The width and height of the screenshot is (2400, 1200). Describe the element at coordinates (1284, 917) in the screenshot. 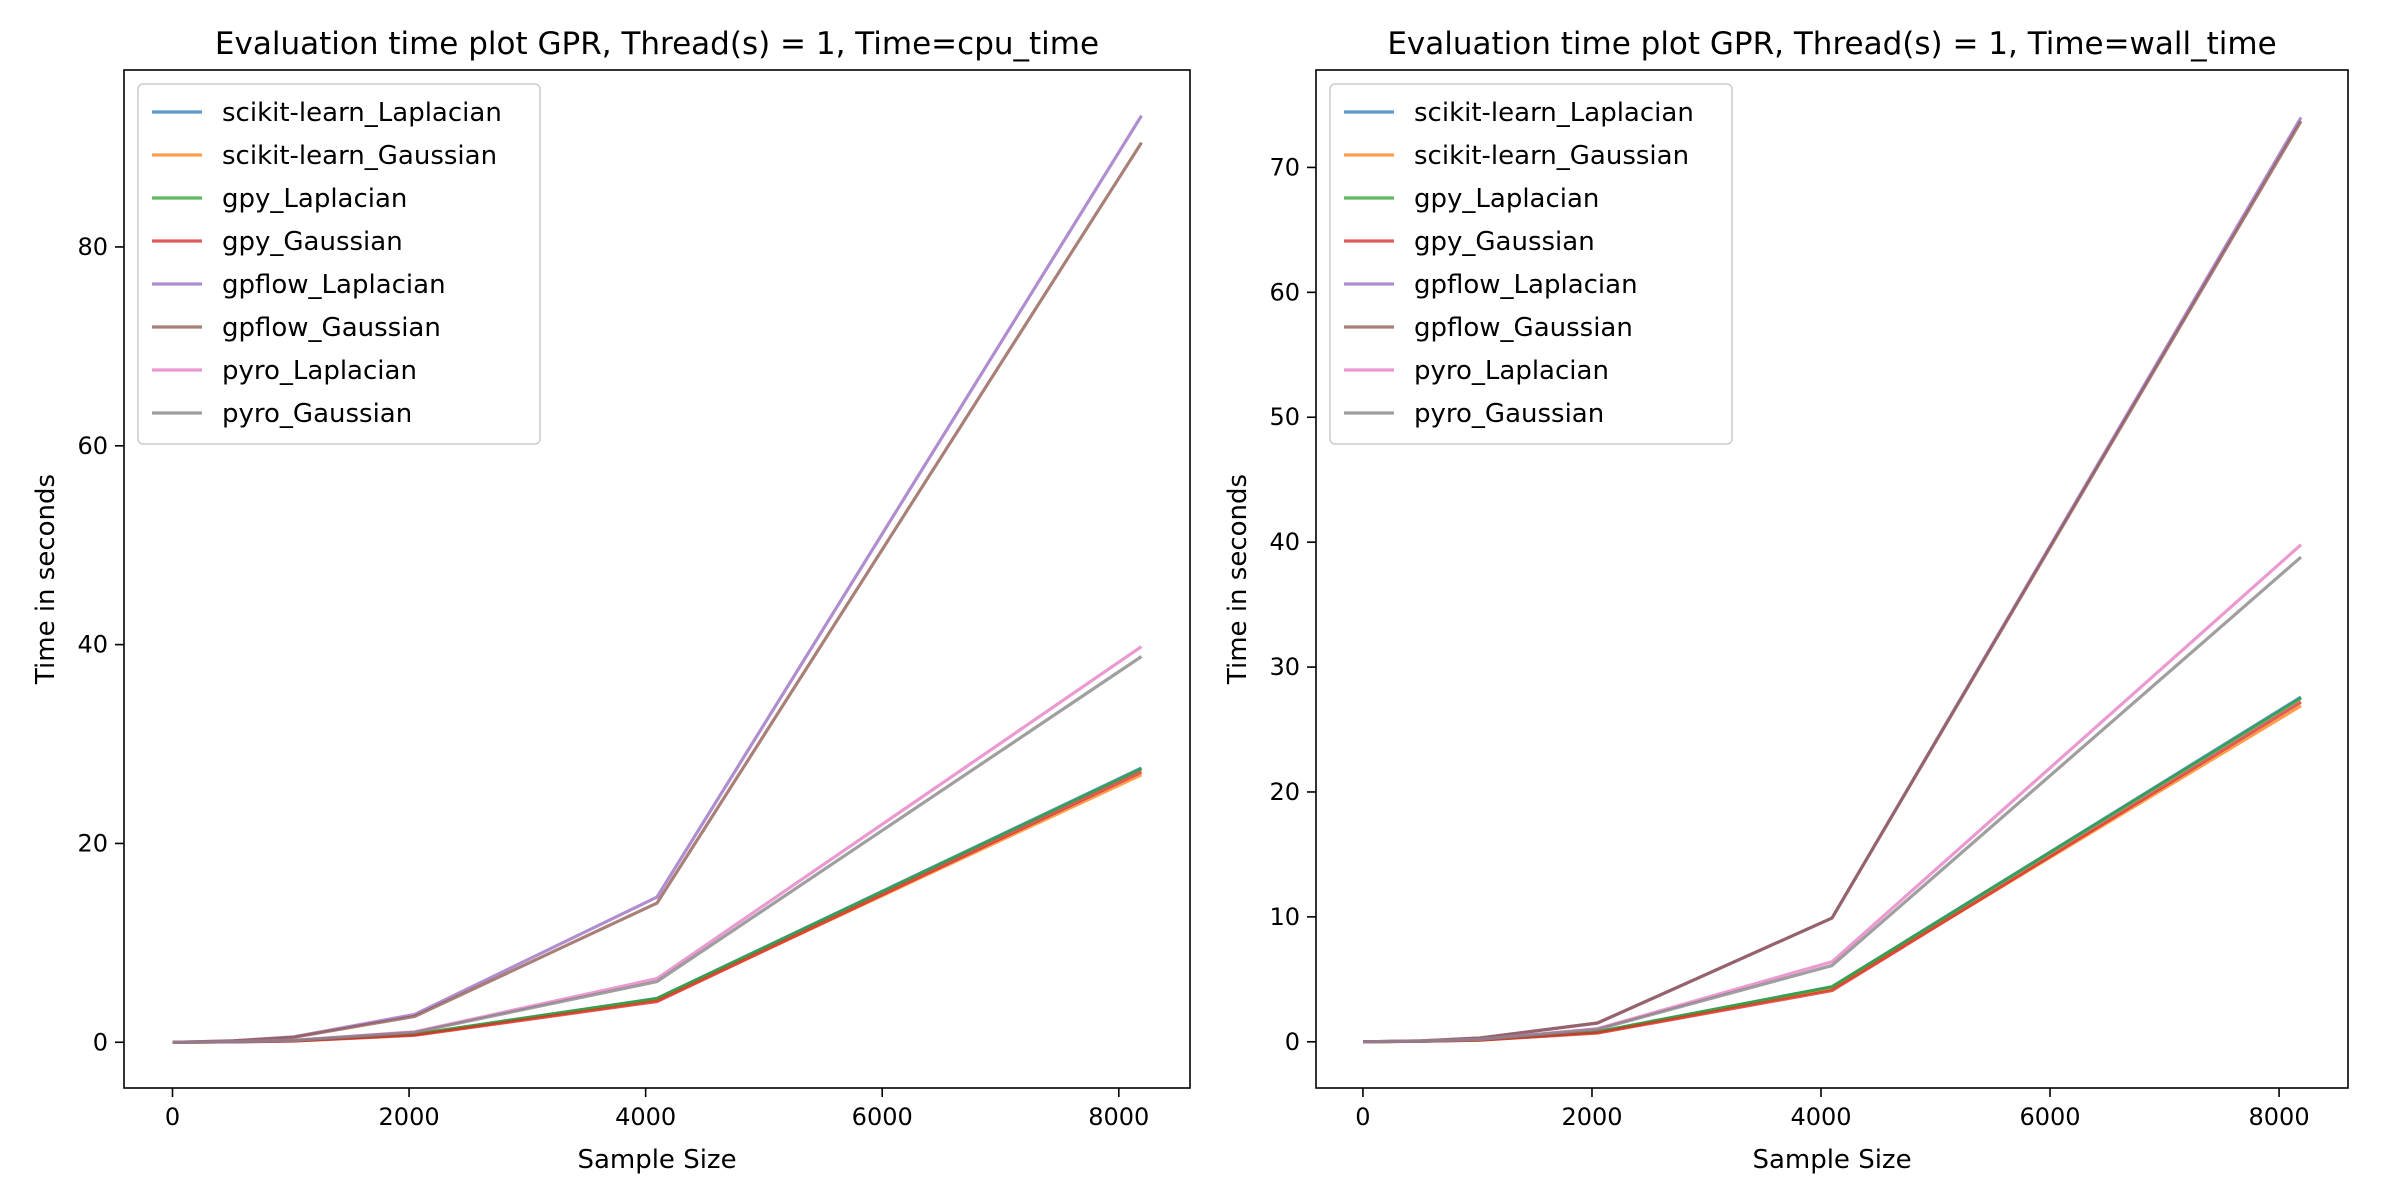

I see `y-tick-label: 10` at that location.